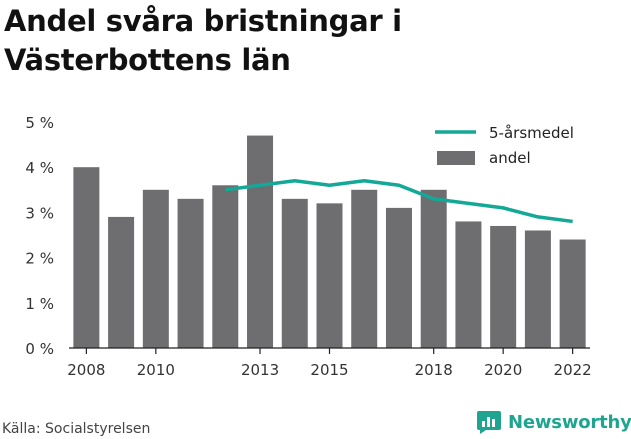 The width and height of the screenshot is (631, 439). I want to click on newsworthy-logo: Newsworthy, so click(553, 422).